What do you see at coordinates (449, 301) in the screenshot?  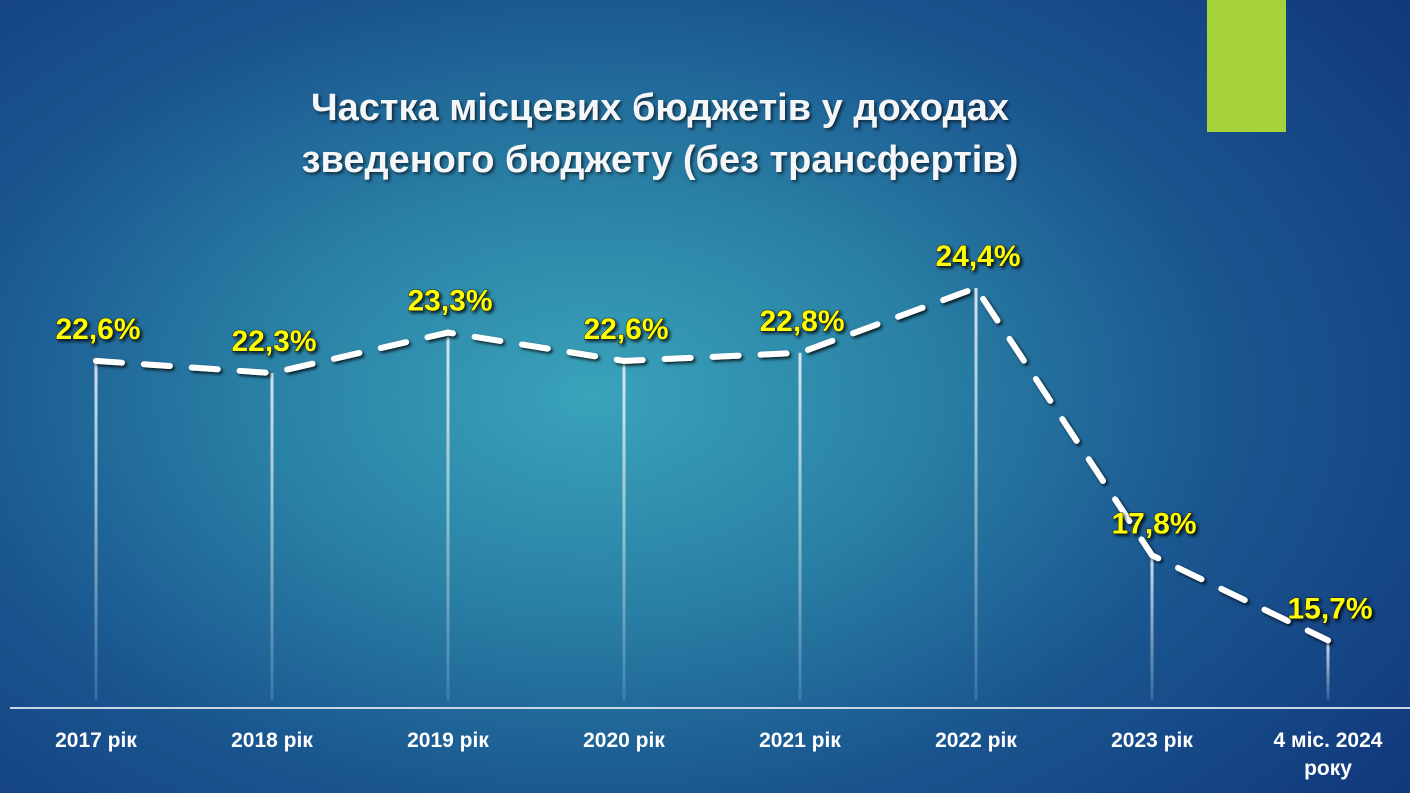 I see `data-label: 23,3%` at bounding box center [449, 301].